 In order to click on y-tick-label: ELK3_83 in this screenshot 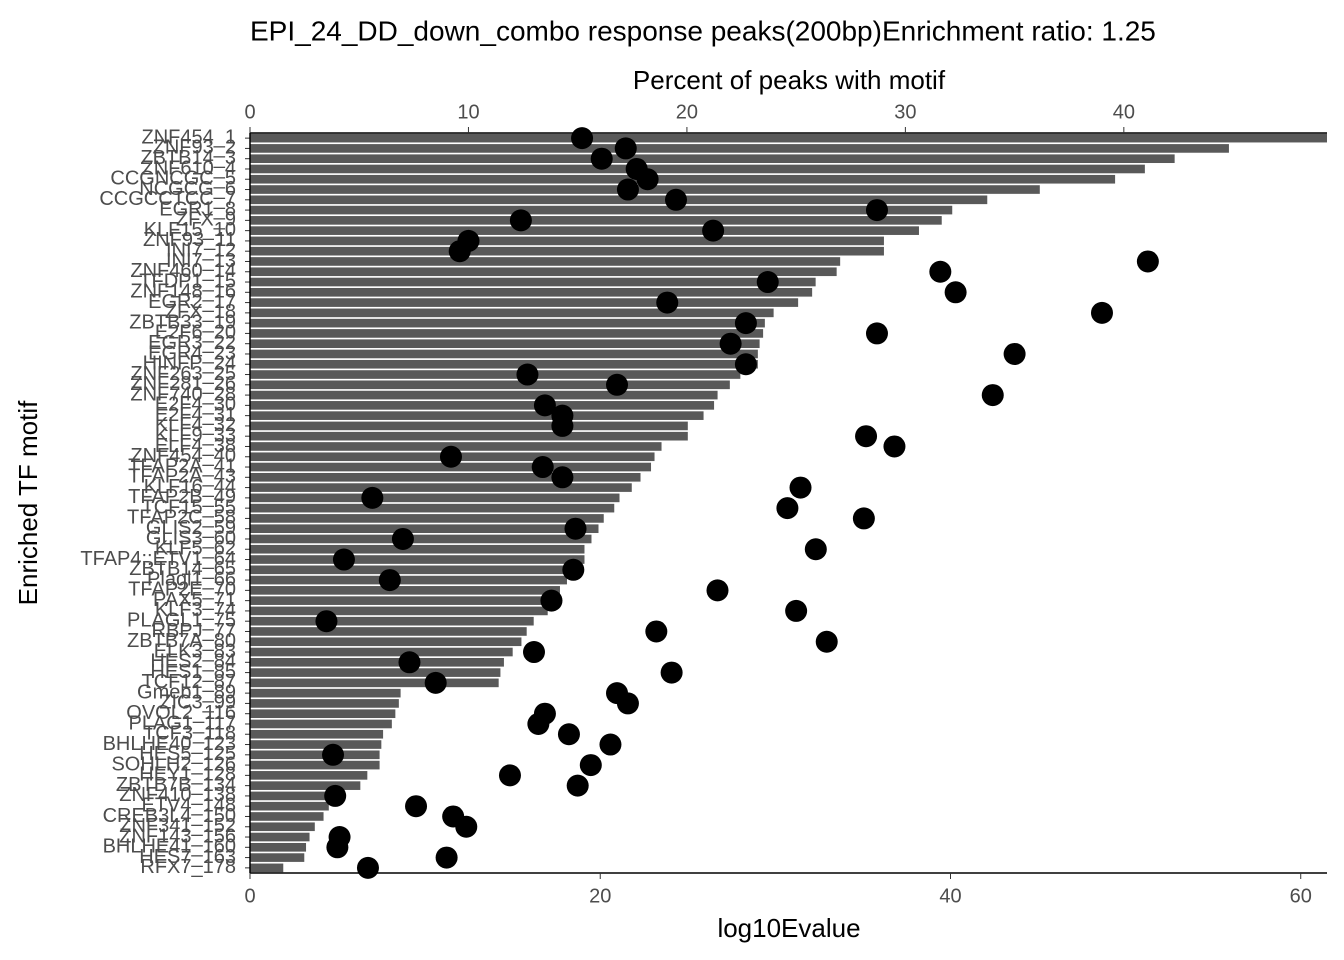, I will do `click(195, 651)`.